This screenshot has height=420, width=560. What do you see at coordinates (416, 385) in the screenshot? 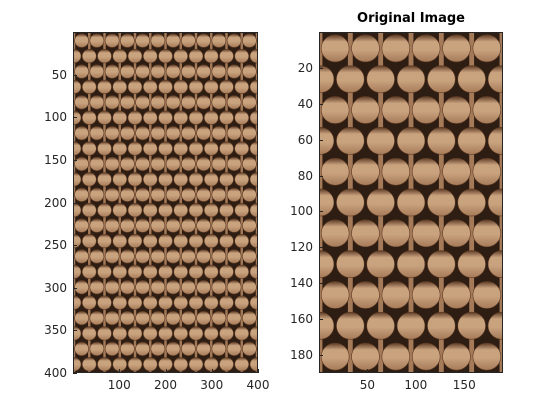
I see `right-xtick-label: 100` at bounding box center [416, 385].